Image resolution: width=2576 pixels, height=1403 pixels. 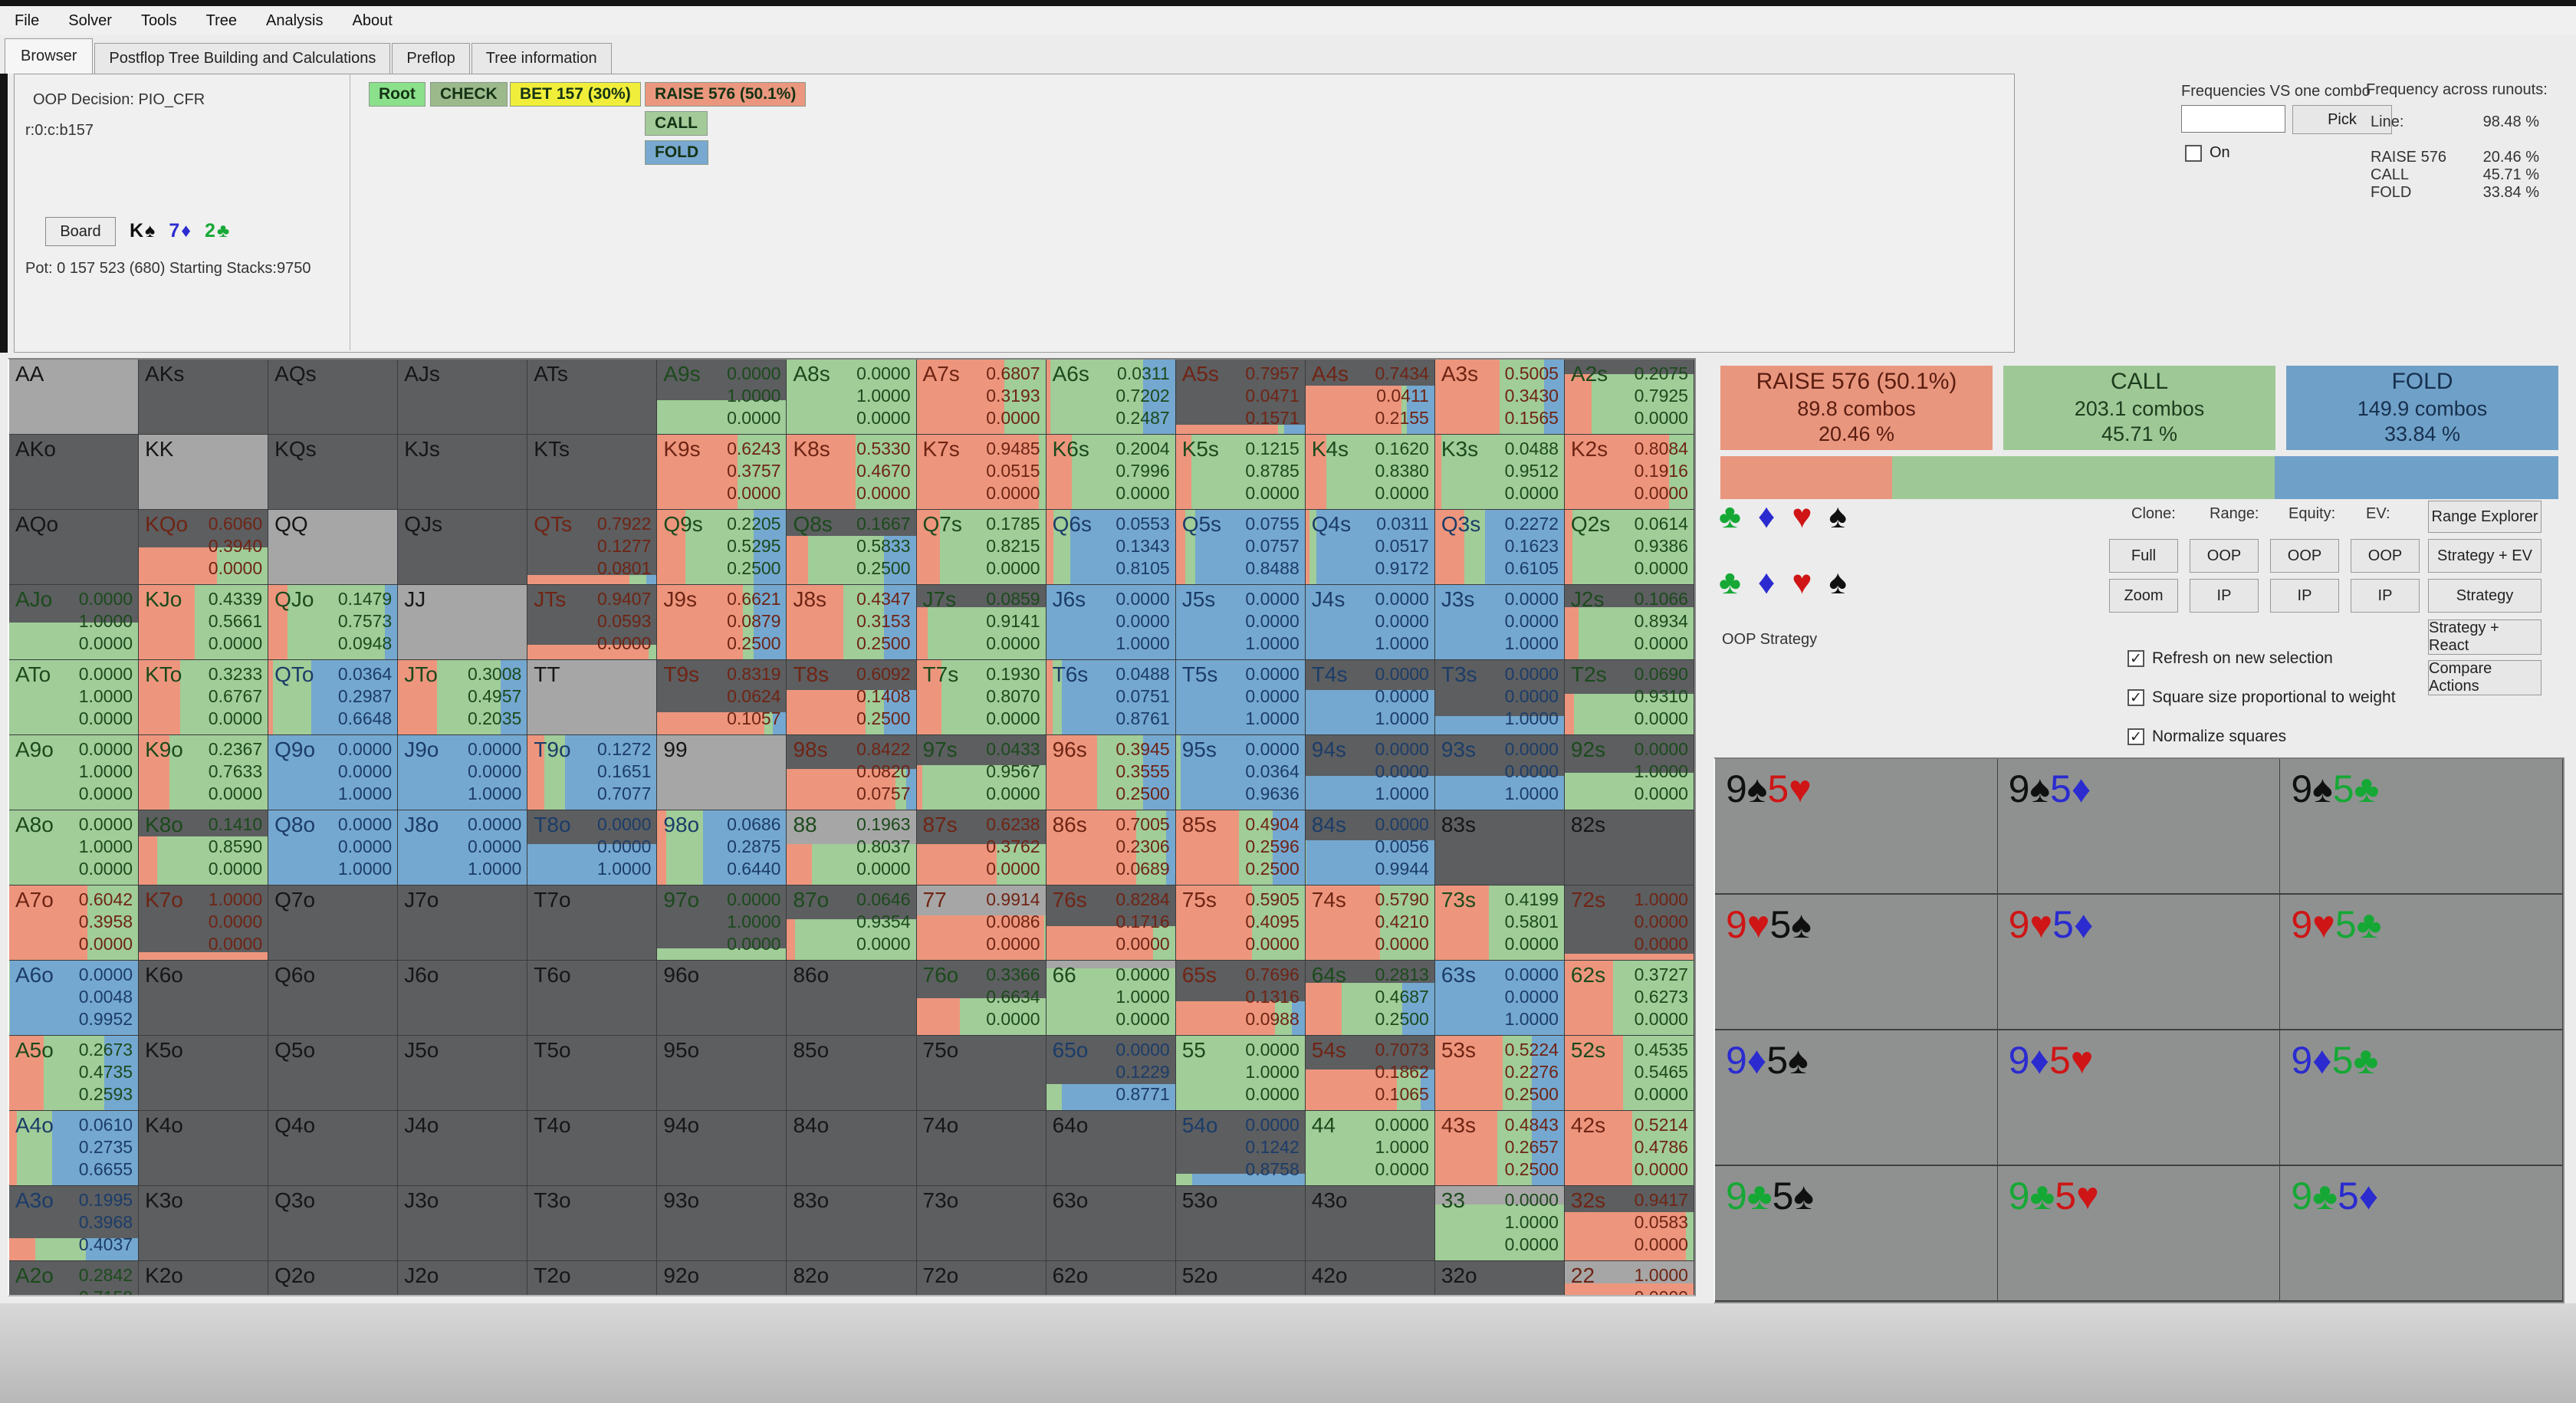 I want to click on hand-cell-77: 77 0.9914 0.0086 0.0000, so click(x=981, y=923).